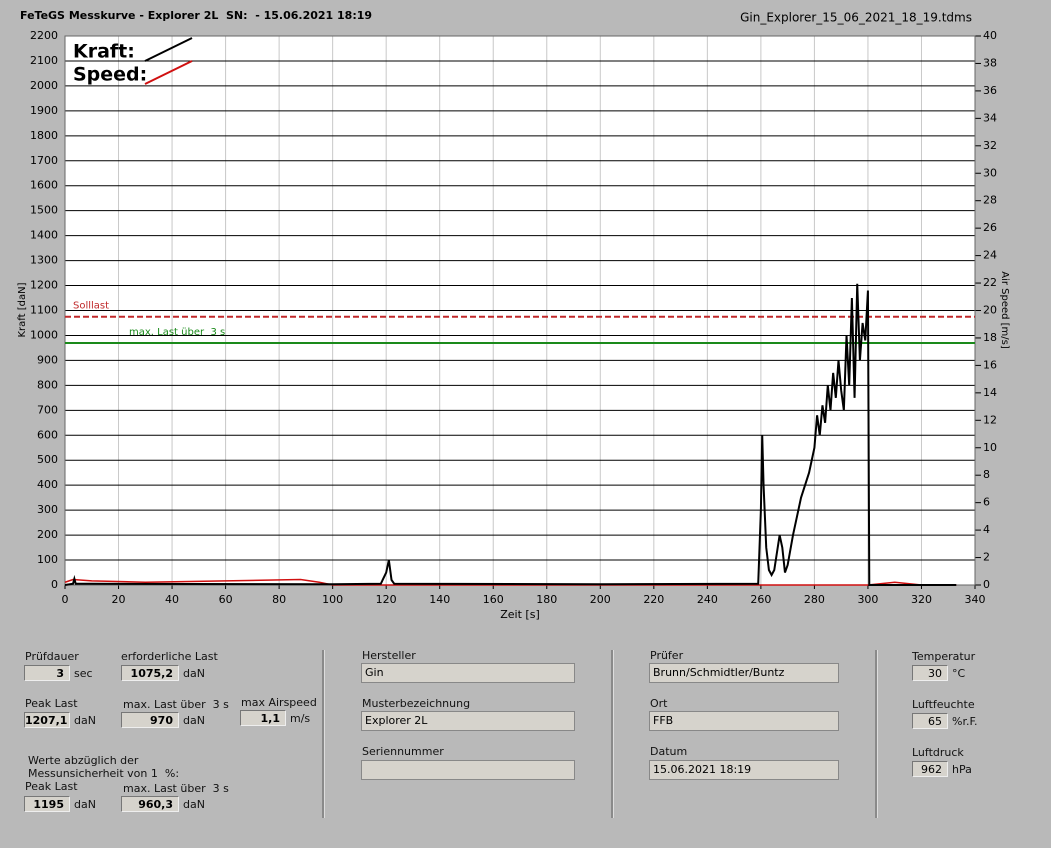 The width and height of the screenshot is (1051, 848). Describe the element at coordinates (468, 721) in the screenshot. I see `field-value: Explorer 2L` at that location.